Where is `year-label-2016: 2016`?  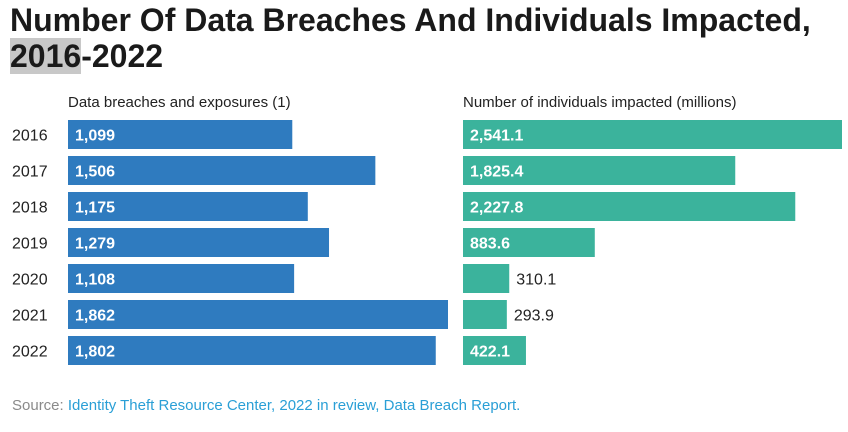
year-label-2016: 2016 is located at coordinates (30, 136).